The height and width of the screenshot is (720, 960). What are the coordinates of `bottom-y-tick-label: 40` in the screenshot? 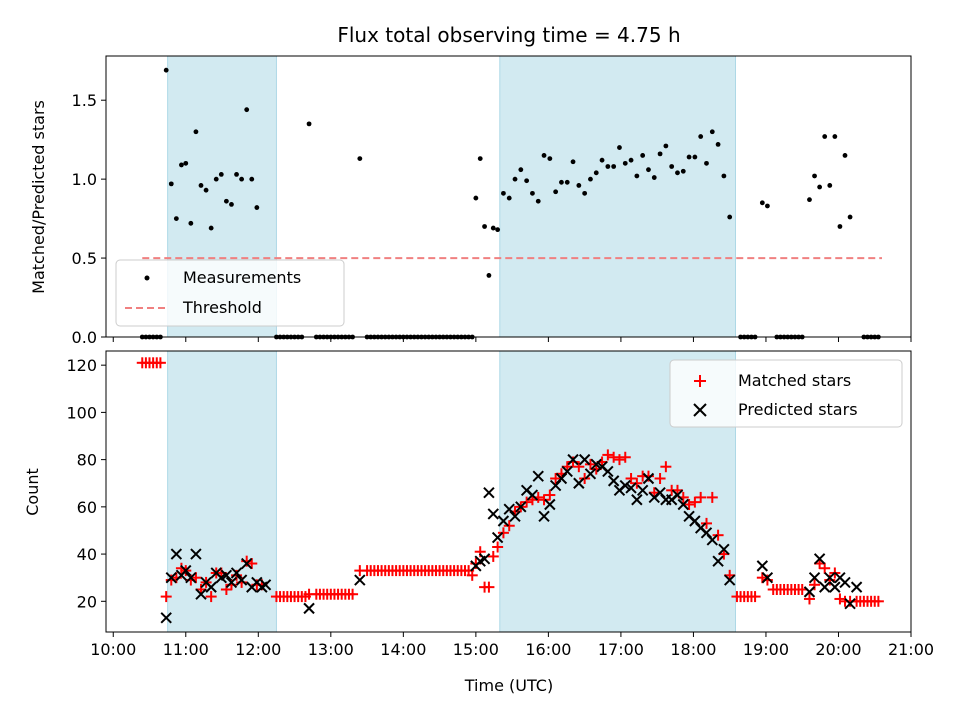 It's located at (87, 554).